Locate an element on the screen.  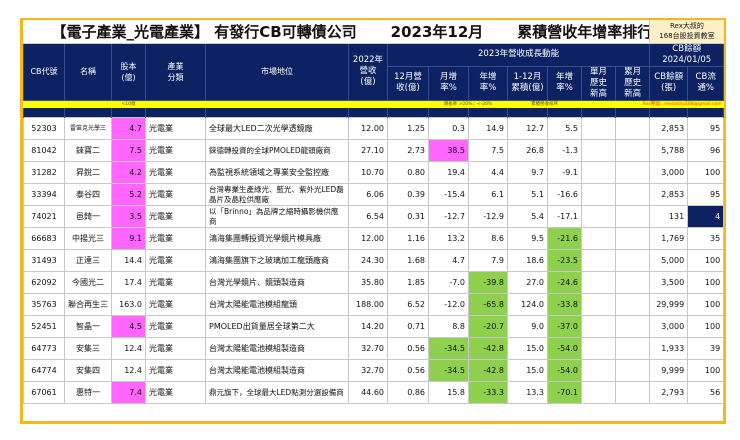
col-ytd: 1-12月累積(億) is located at coordinates (527, 83).